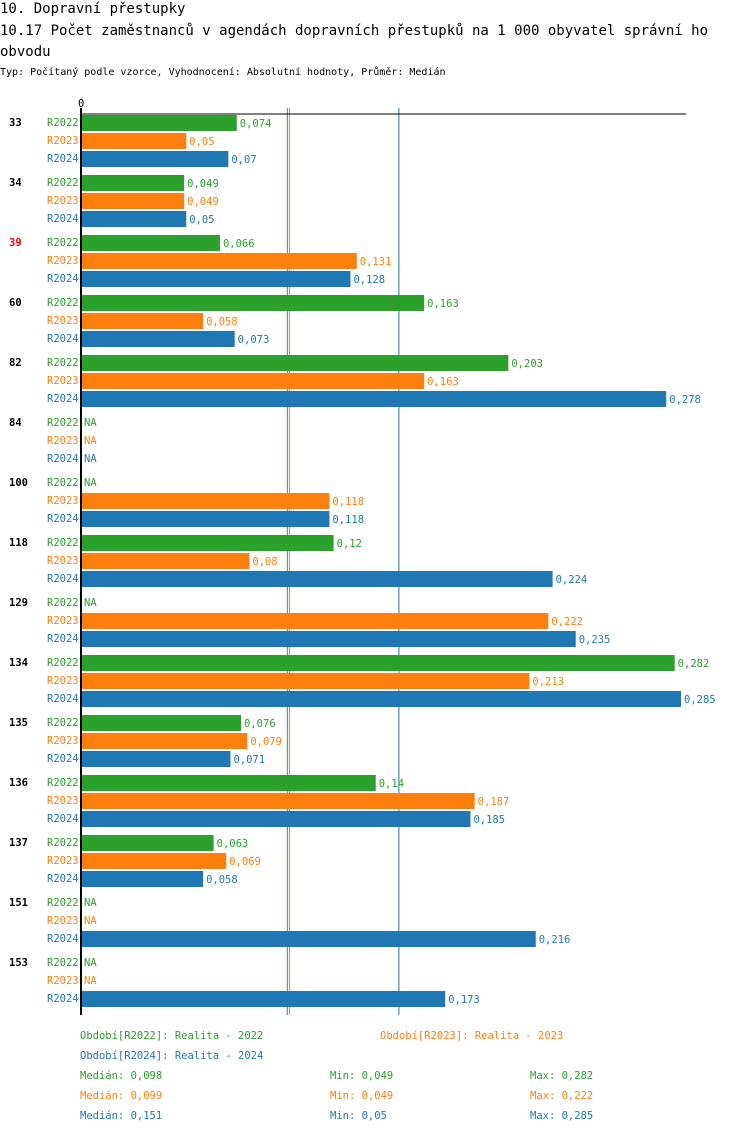 The height and width of the screenshot is (1134, 750). Describe the element at coordinates (349, 544) in the screenshot. I see `value-label: 0,12` at that location.